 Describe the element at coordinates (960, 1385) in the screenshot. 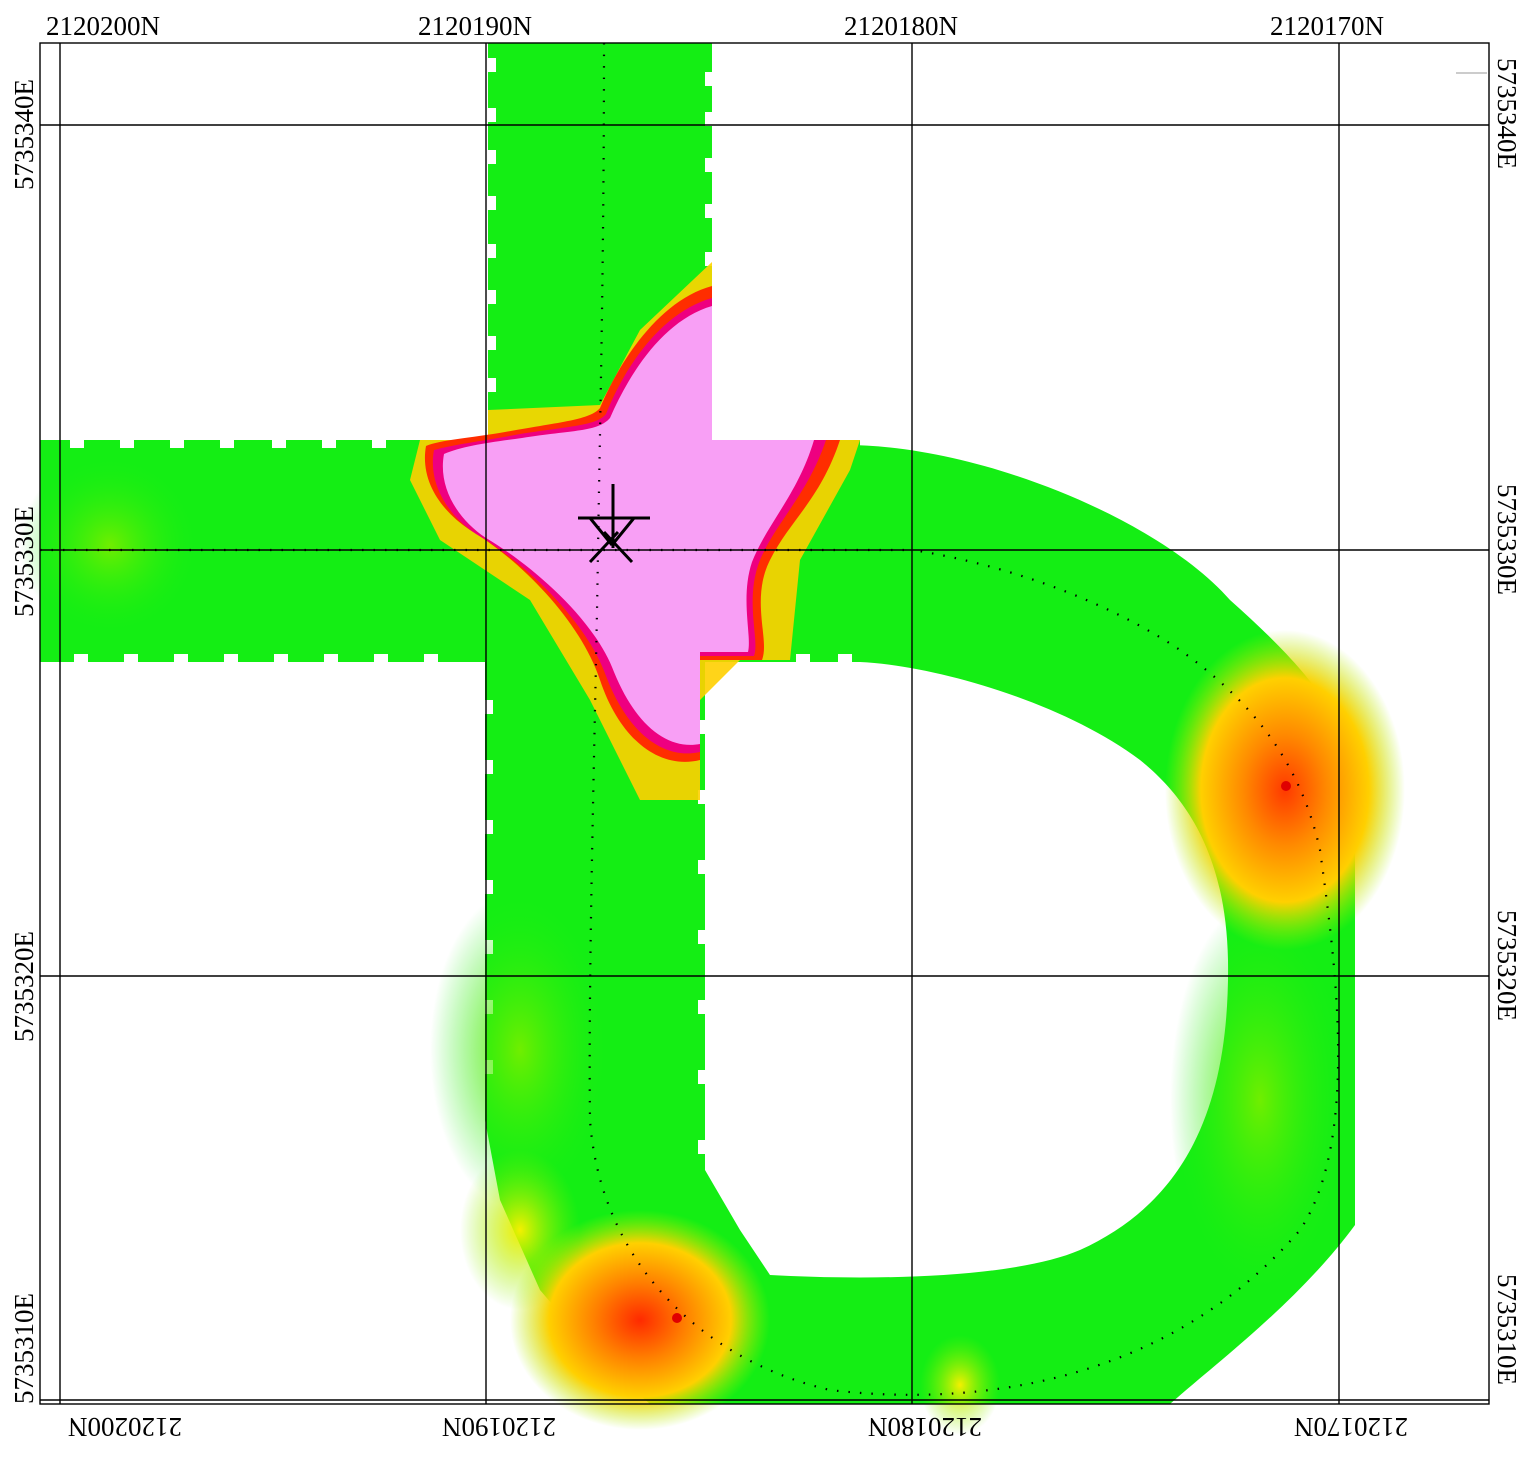

I see `yellow-zone-bottom` at that location.